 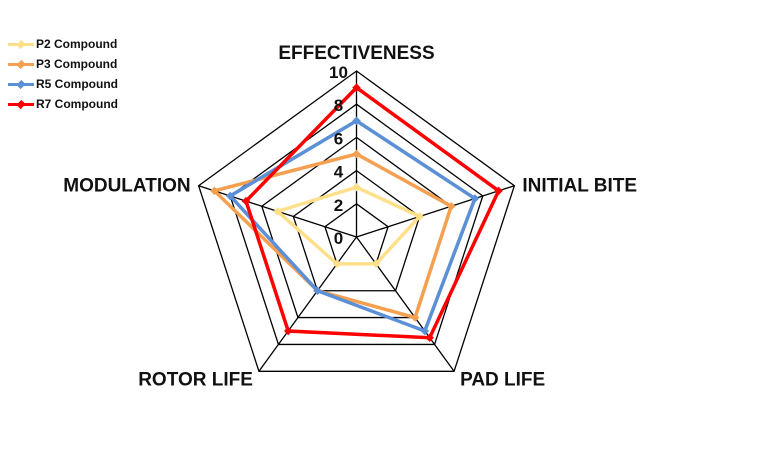 I want to click on legend-item: P2 Compound, so click(x=63, y=44).